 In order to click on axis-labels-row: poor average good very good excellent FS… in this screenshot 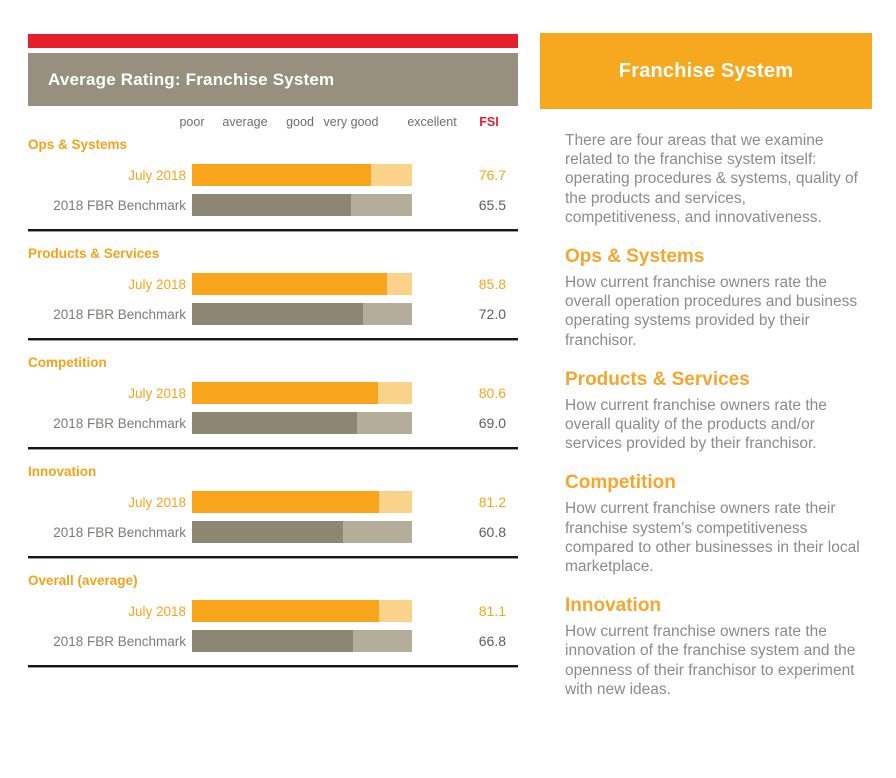, I will do `click(273, 123)`.